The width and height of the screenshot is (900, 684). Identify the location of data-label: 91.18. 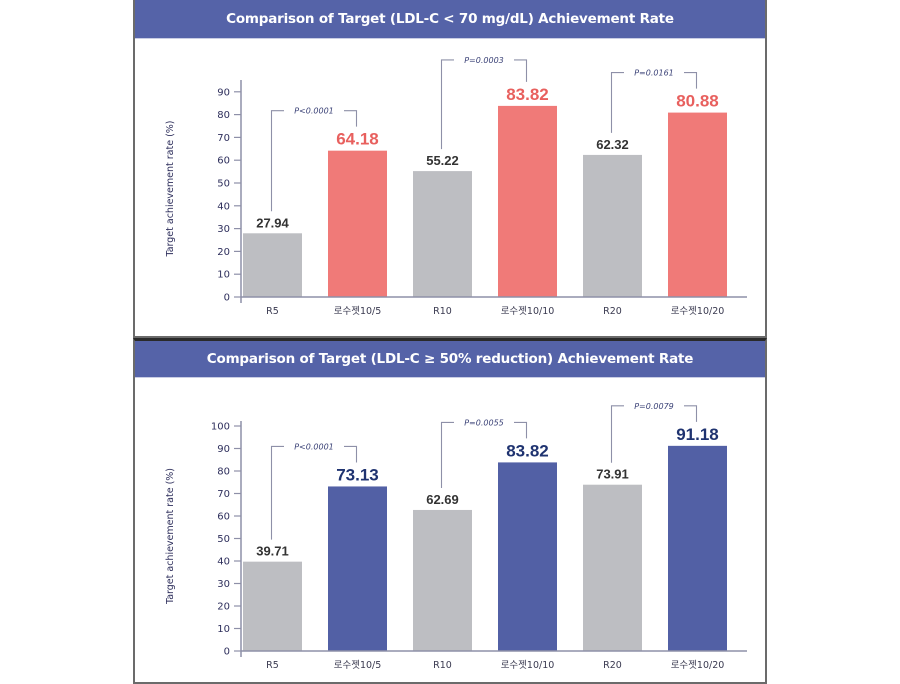
(697, 434).